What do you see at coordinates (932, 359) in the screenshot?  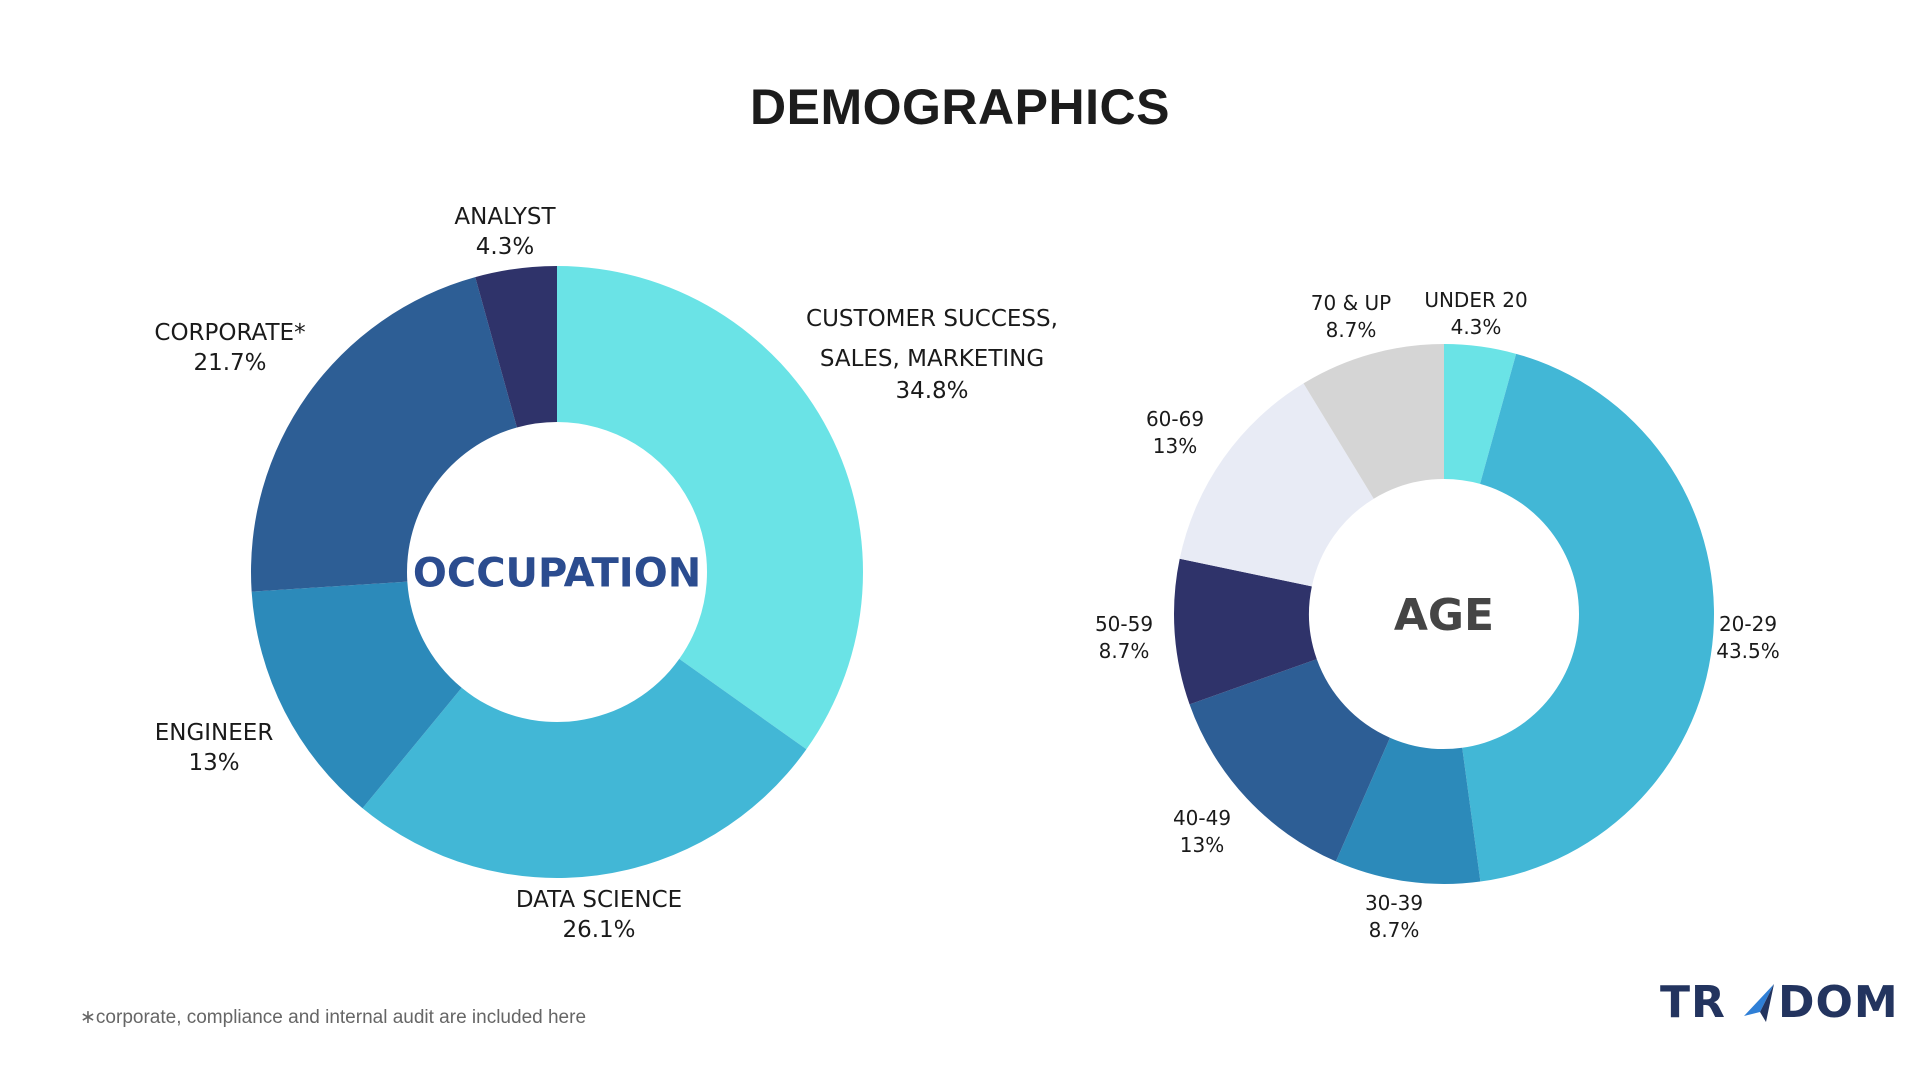 I see `occupation-slice-label: SALES, MARKETING` at bounding box center [932, 359].